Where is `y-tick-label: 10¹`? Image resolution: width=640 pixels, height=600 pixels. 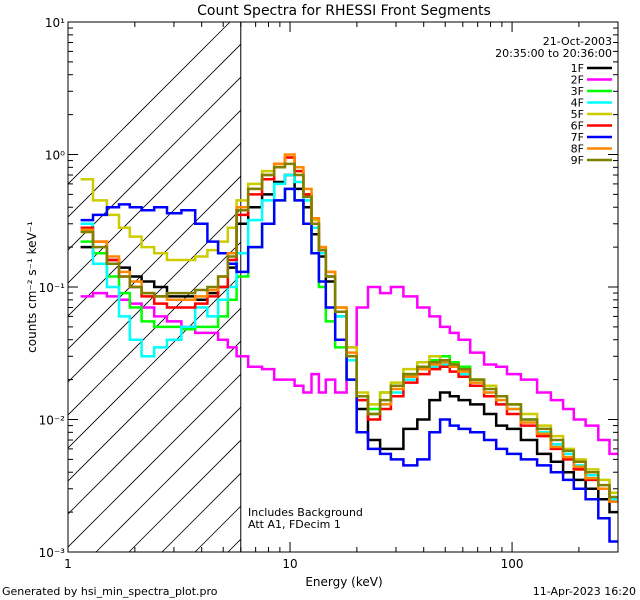
y-tick-label: 10¹ is located at coordinates (55, 23).